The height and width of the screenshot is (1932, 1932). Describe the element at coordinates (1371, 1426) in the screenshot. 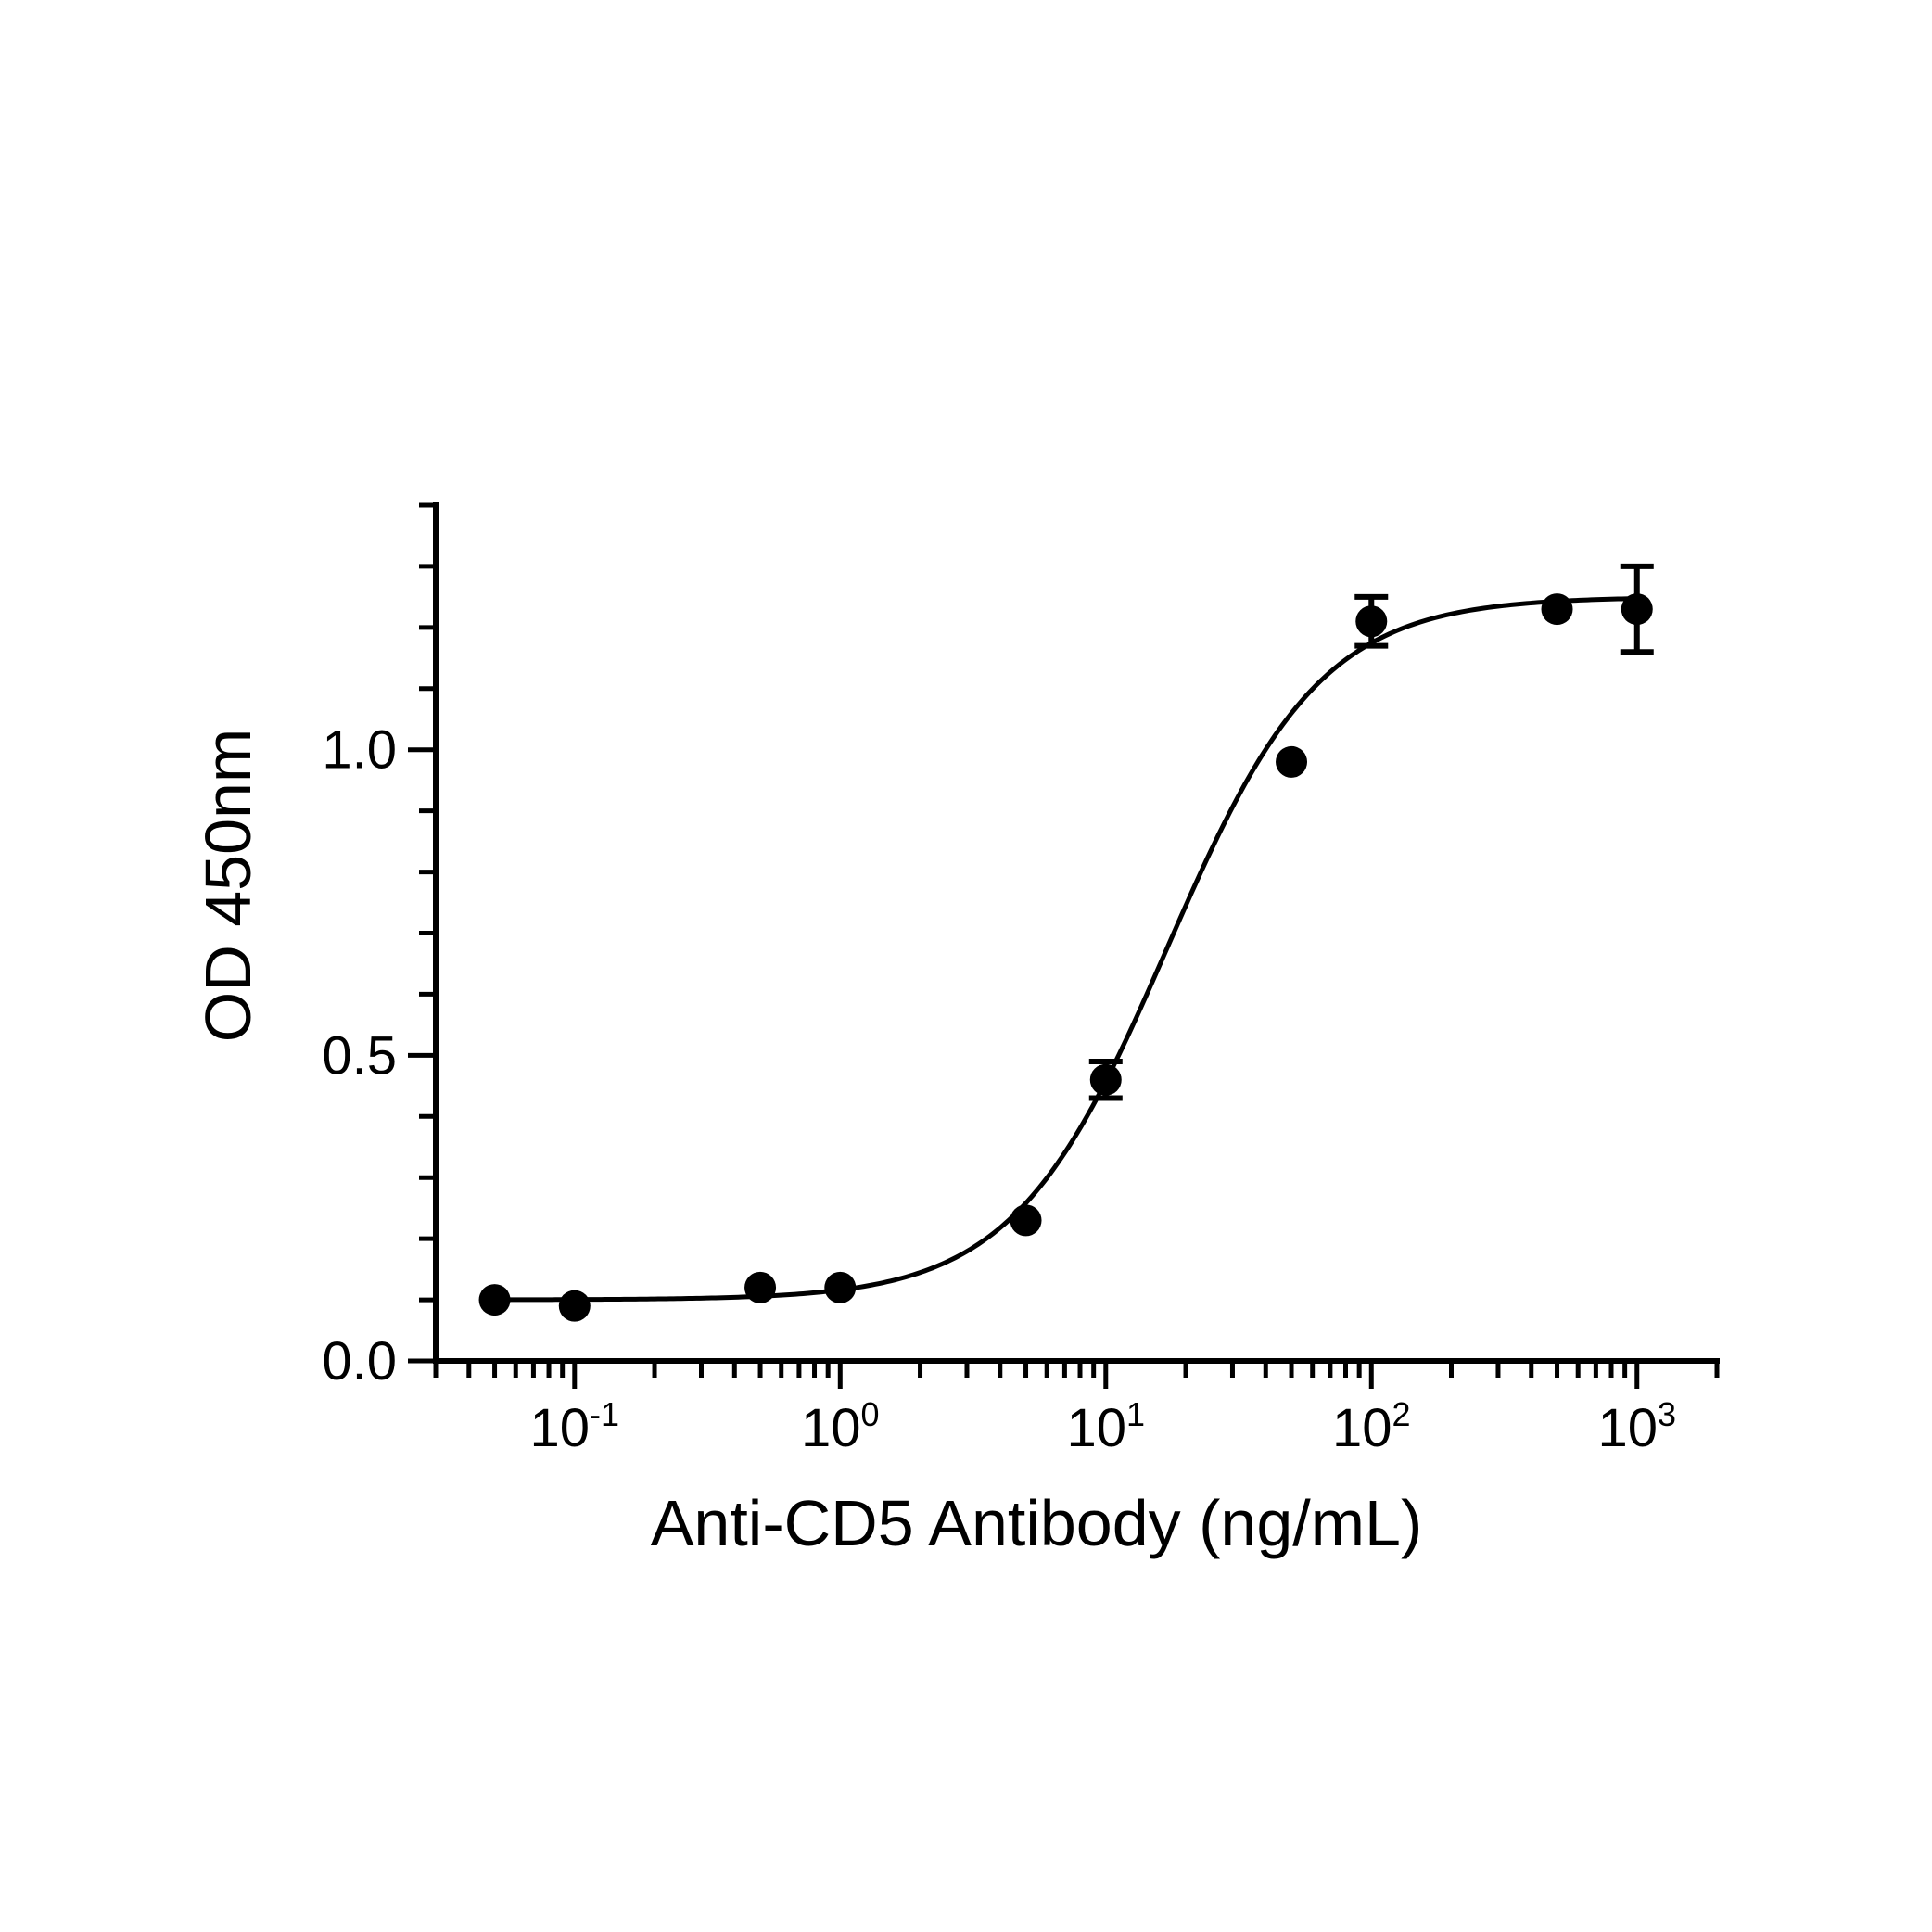

I see `x-tick-label: 10²` at that location.